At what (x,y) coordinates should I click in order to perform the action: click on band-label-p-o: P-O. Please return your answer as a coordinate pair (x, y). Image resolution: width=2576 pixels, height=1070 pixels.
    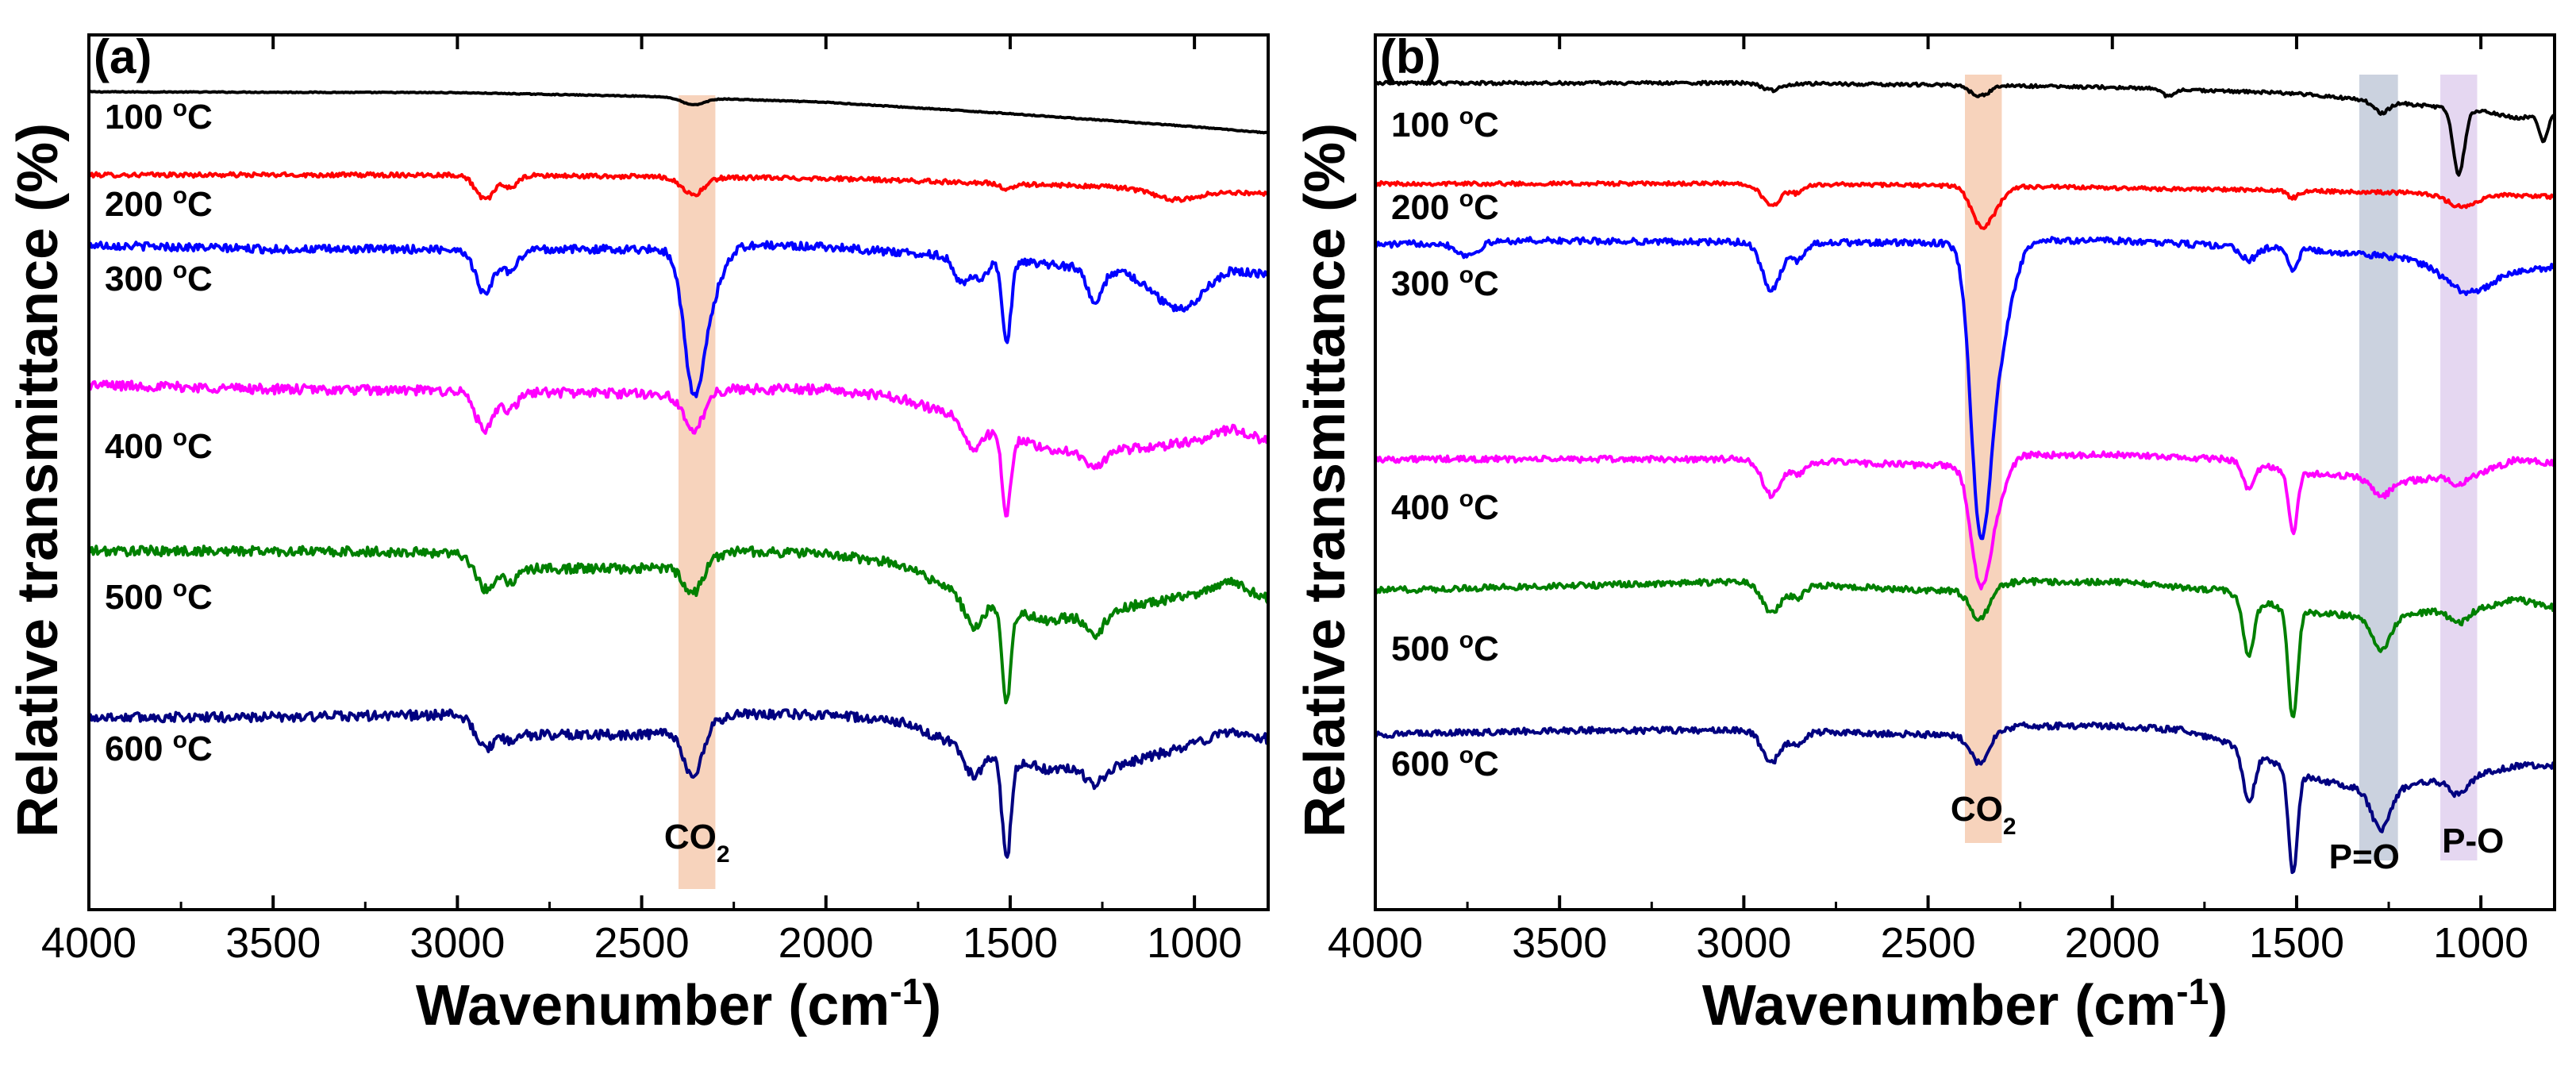
    Looking at the image, I should click on (2473, 841).